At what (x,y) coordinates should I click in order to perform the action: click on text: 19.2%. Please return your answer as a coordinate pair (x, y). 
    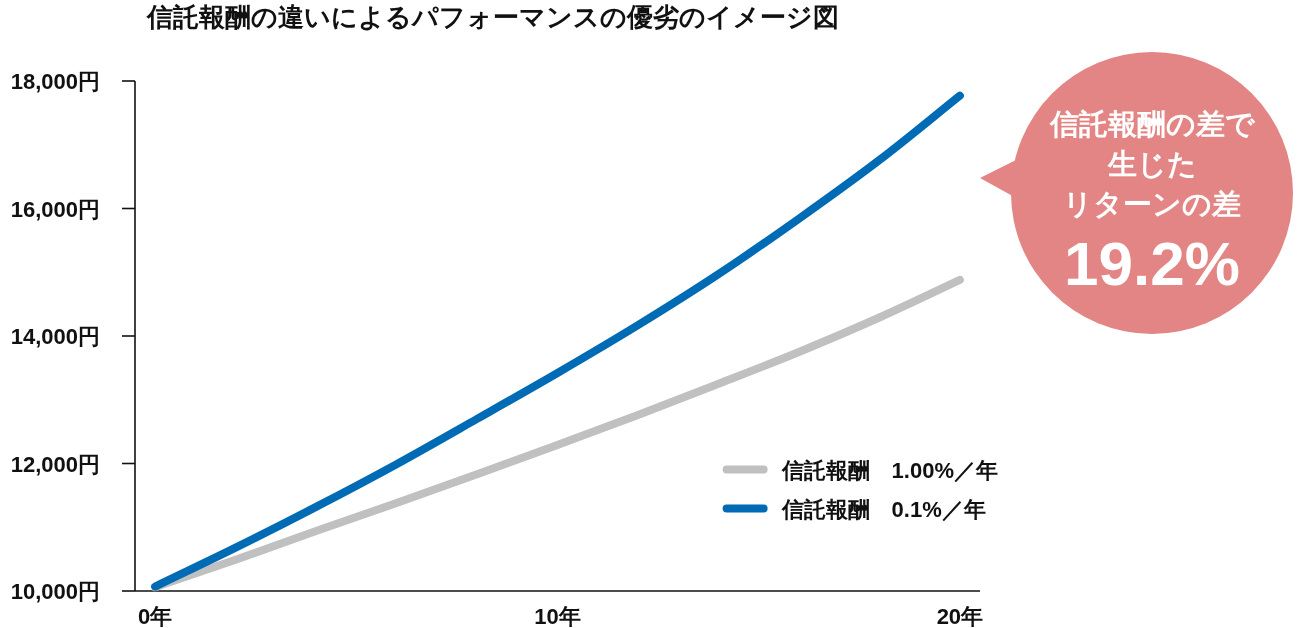
    Looking at the image, I should click on (1152, 263).